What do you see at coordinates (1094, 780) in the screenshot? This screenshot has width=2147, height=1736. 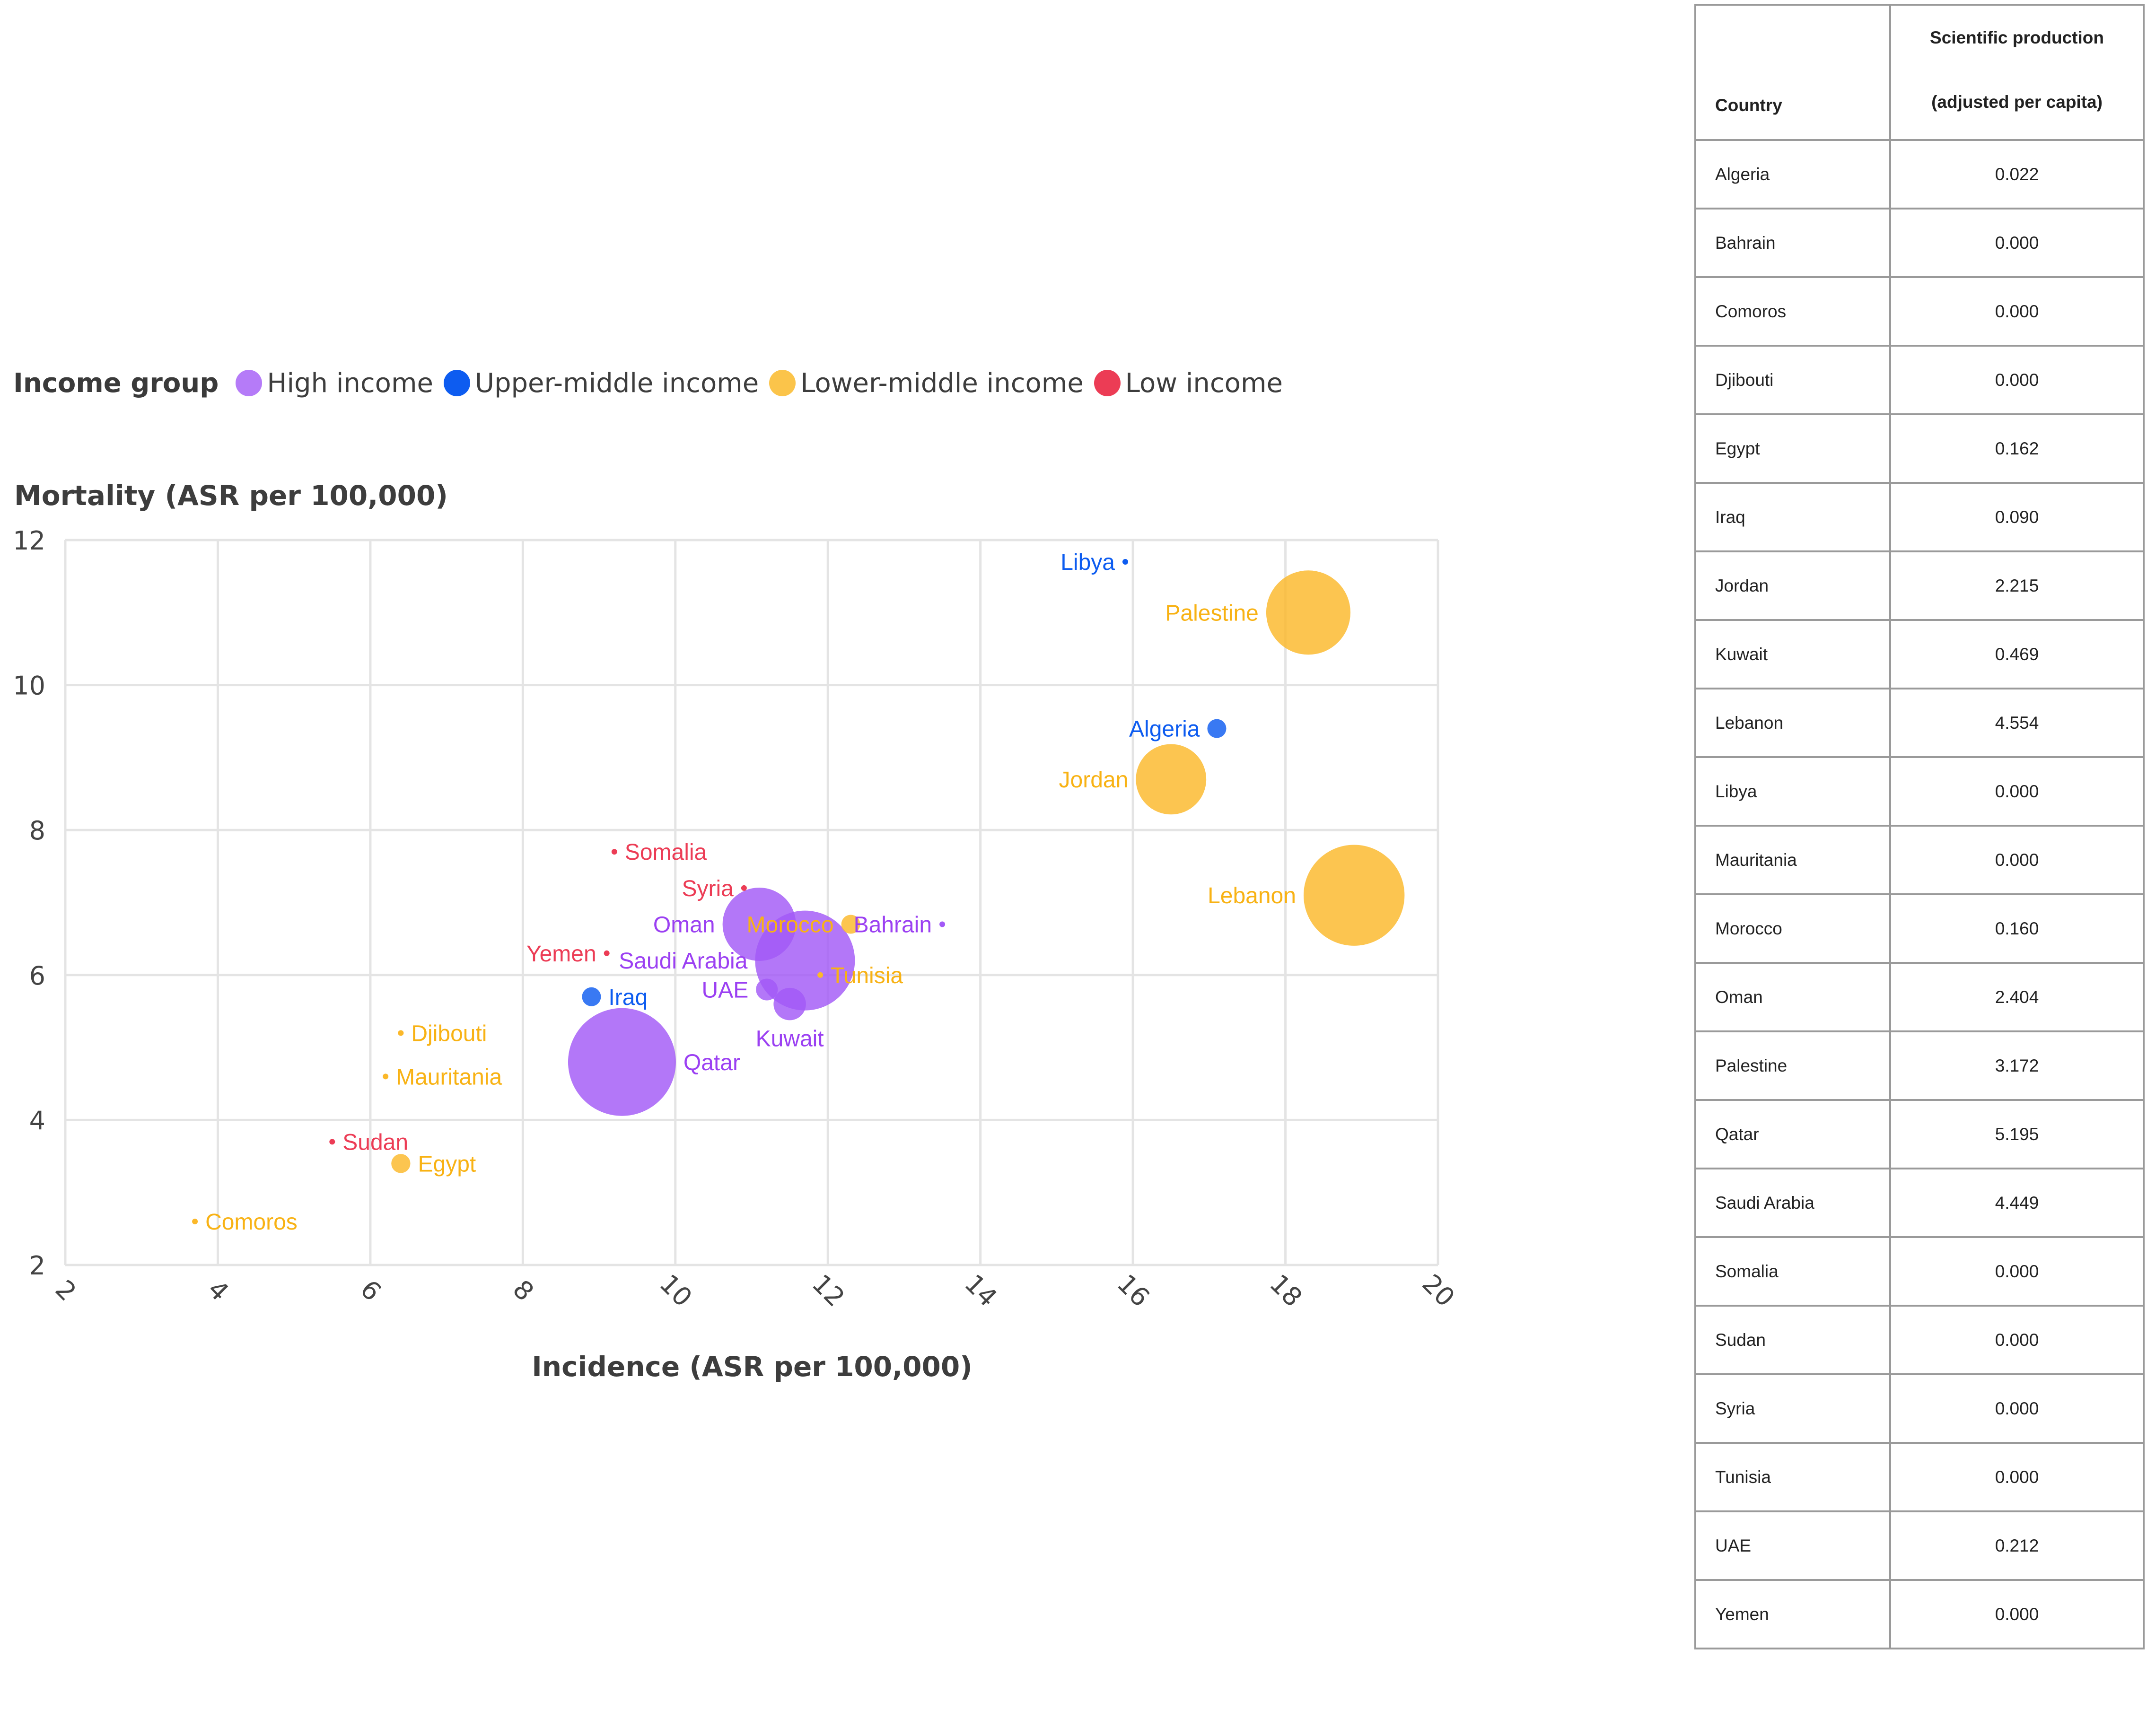 I see `bubble-label-jordan: Jordan` at bounding box center [1094, 780].